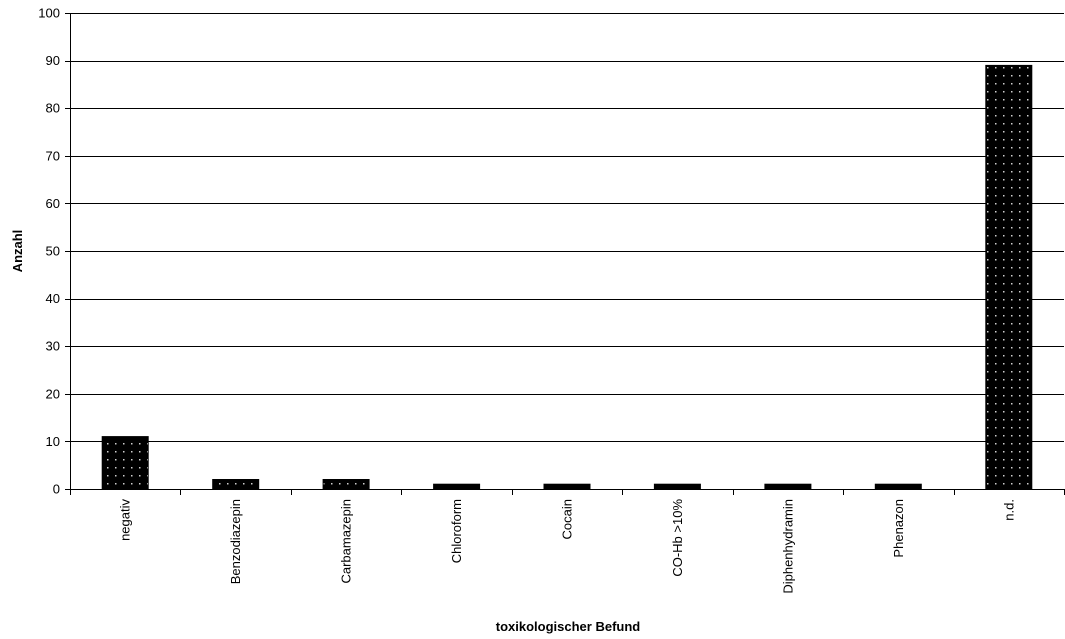  Describe the element at coordinates (53, 203) in the screenshot. I see `y-tick-label: 60` at that location.